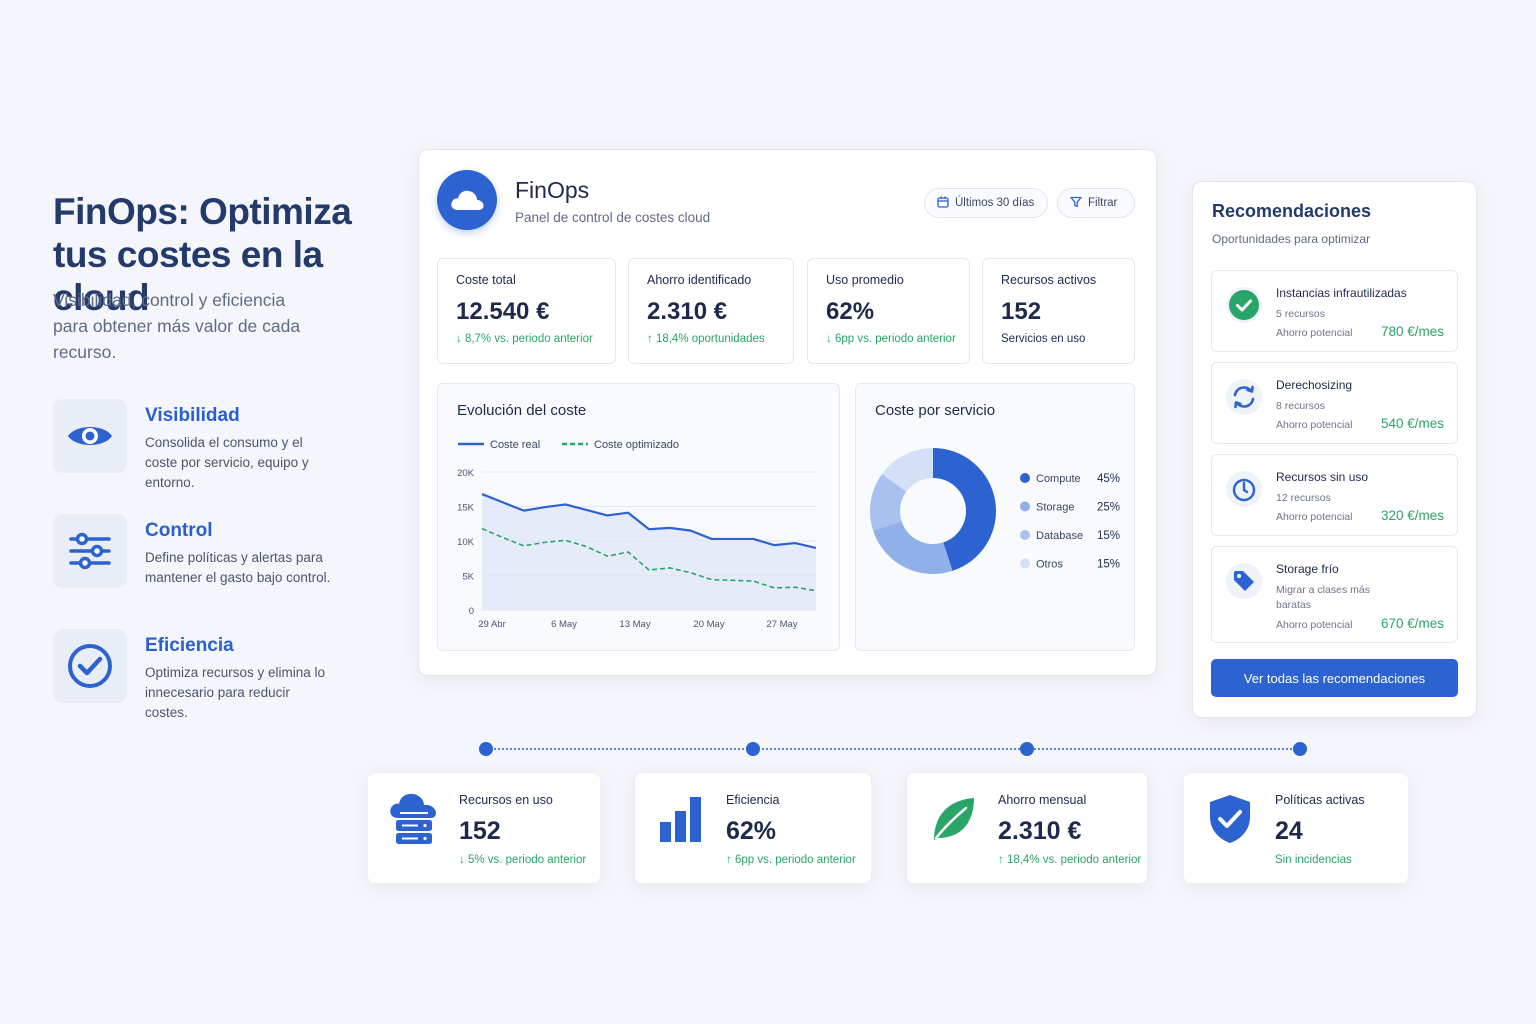 This screenshot has height=1024, width=1536. Describe the element at coordinates (1058, 311) in the screenshot. I see `kpi-recursos: Recursos activos 152 Servicios en uso` at that location.